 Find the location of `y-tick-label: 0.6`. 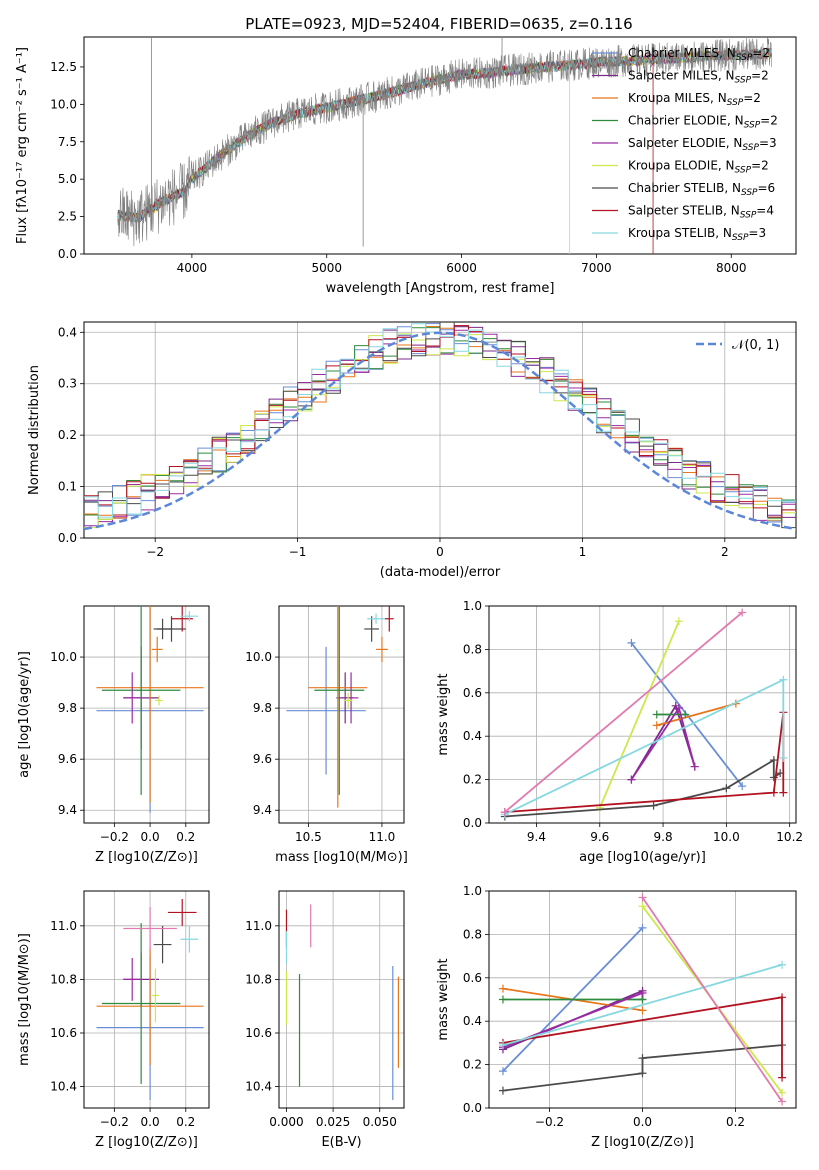

y-tick-label: 0.6 is located at coordinates (472, 978).